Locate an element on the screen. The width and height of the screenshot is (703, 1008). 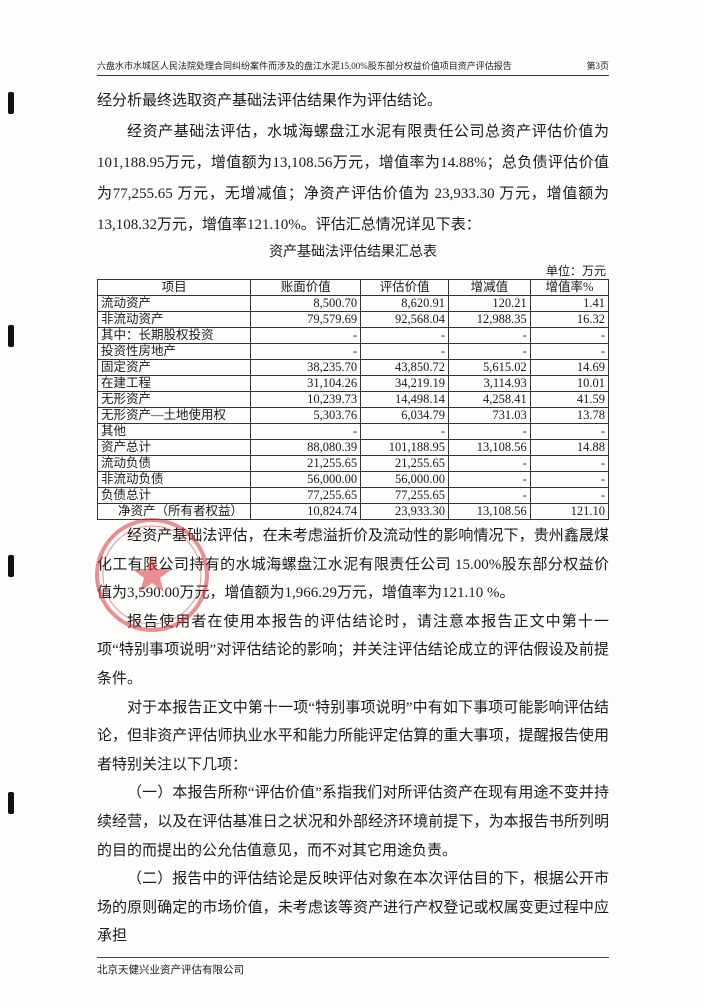
row-label: 其中：长期股权投资 is located at coordinates (174, 335).